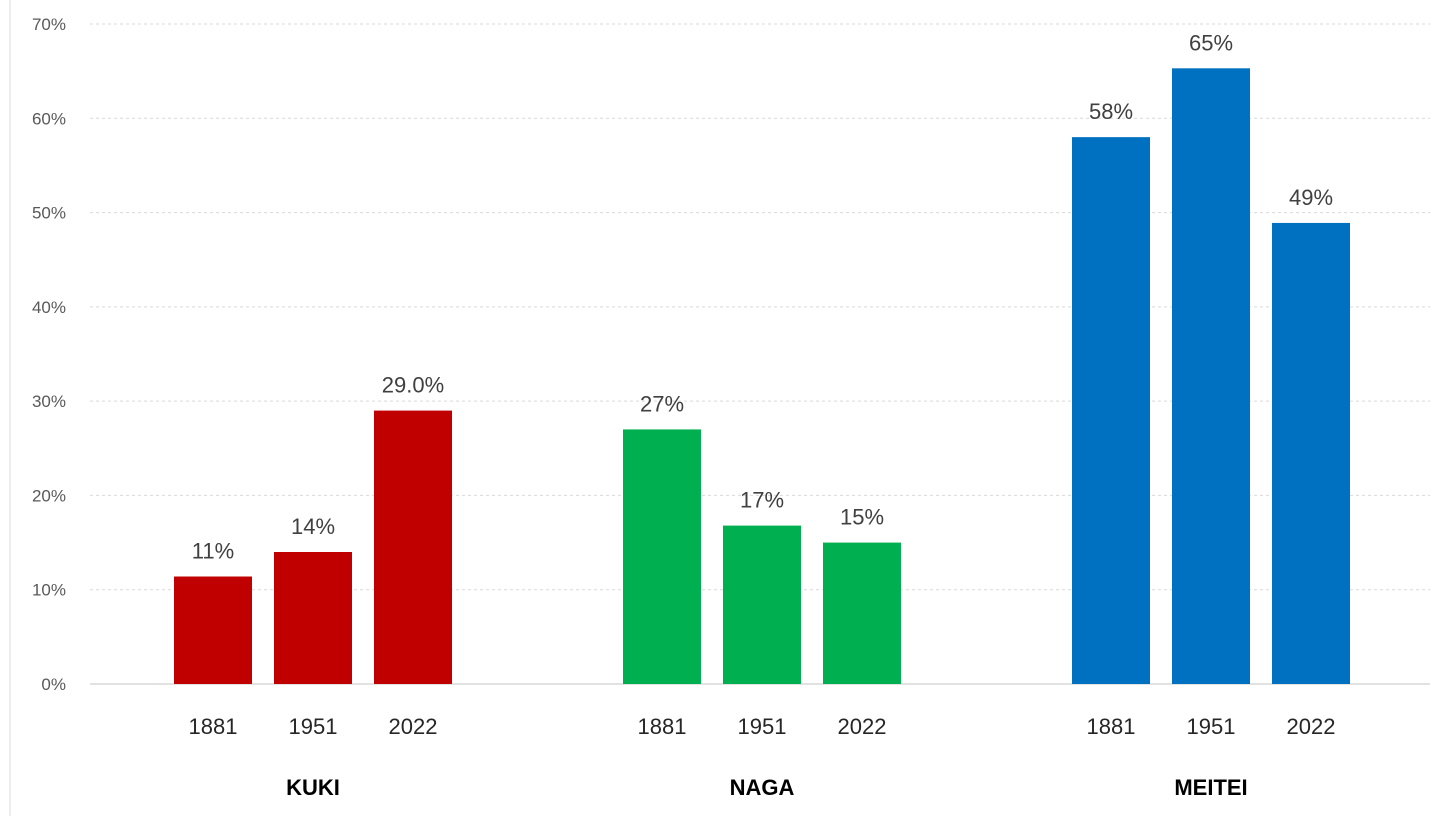  Describe the element at coordinates (862, 517) in the screenshot. I see `data-label: 15%` at that location.